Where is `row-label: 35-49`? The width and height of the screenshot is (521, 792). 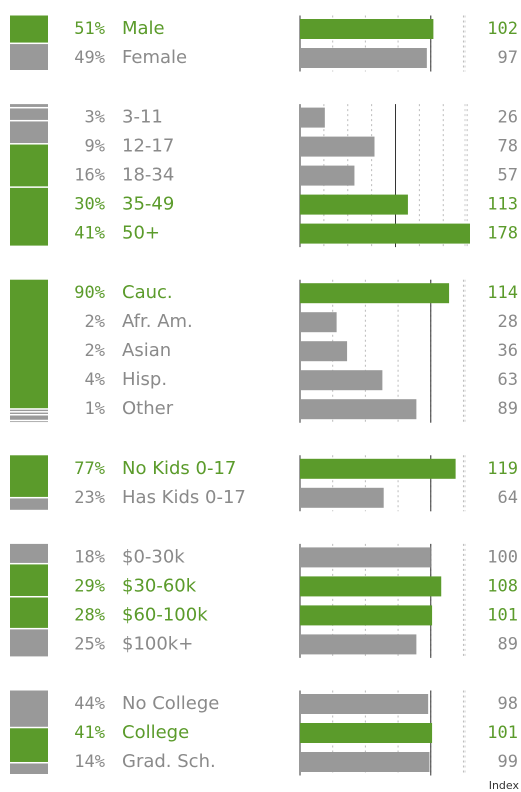
row-label: 35-49 is located at coordinates (148, 204).